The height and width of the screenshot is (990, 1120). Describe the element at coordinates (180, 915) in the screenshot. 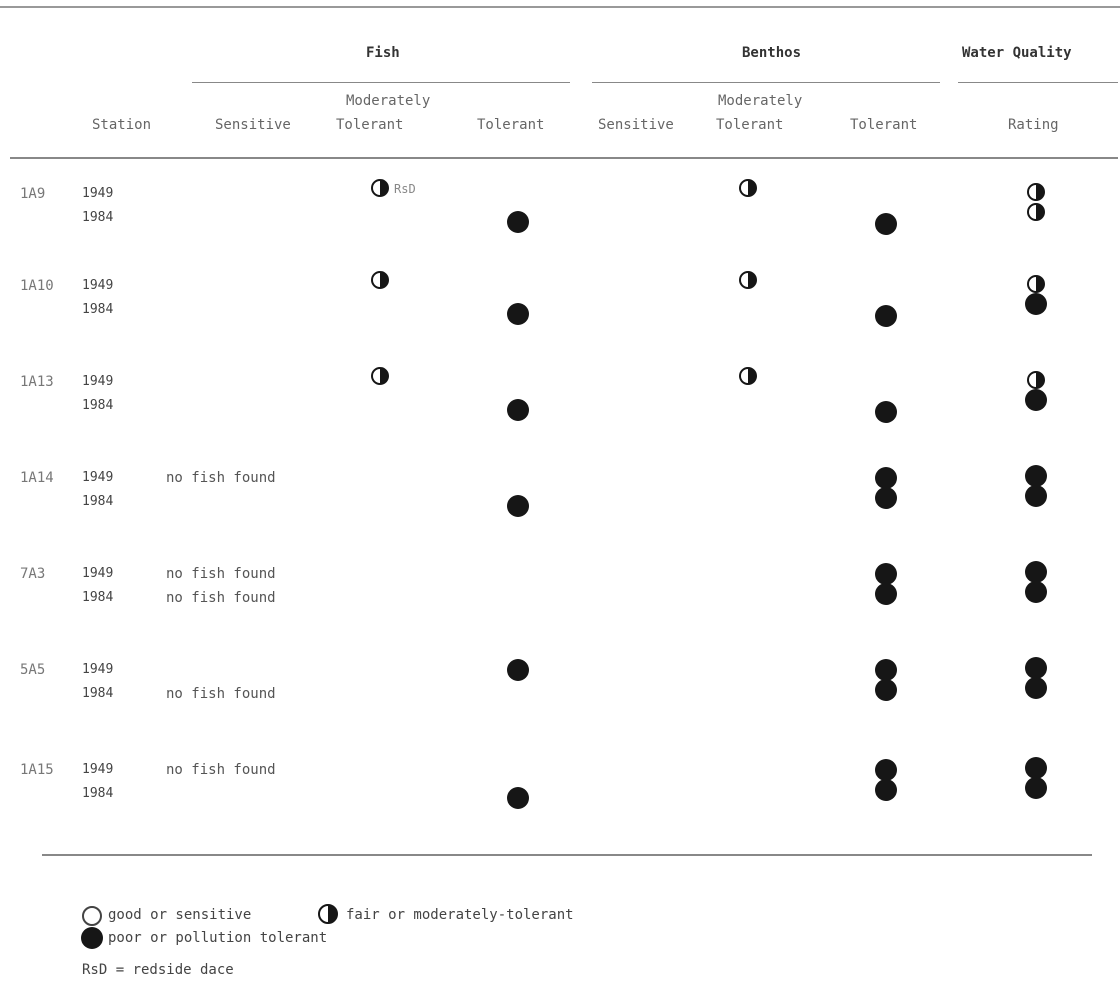

I see `legend-good-label: good or sensitive` at that location.